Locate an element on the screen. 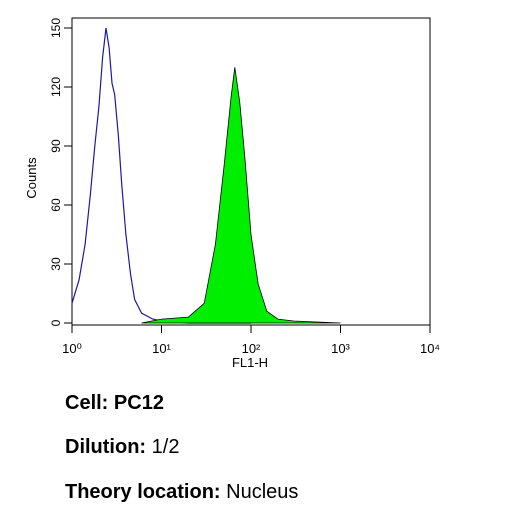  x-tick-label: 10¹ is located at coordinates (161, 348).